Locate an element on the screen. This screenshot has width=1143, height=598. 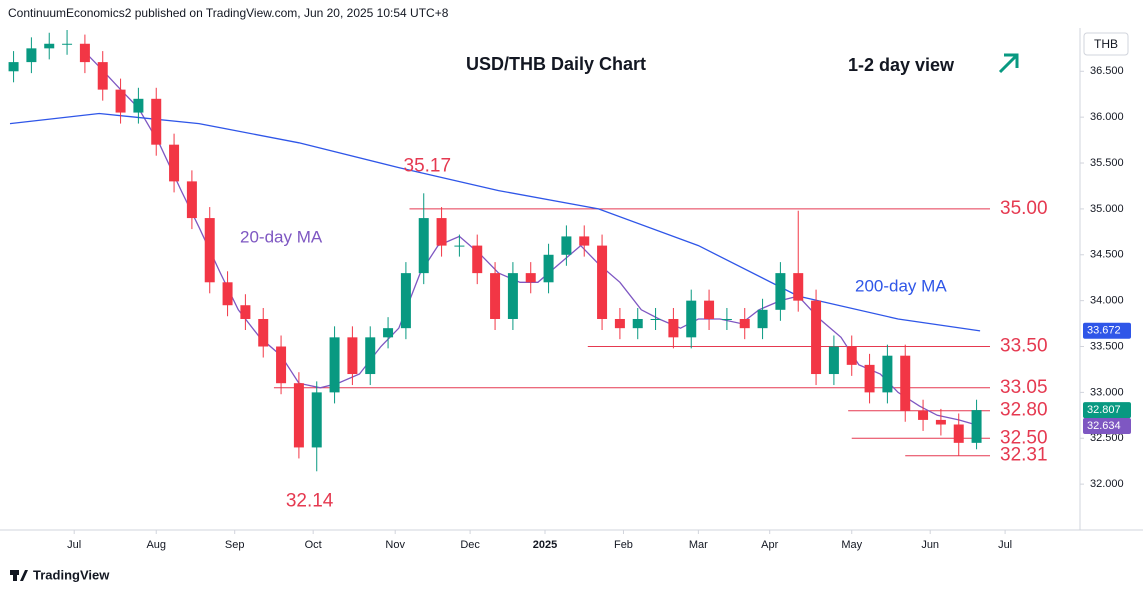
tv-logo is located at coordinates (19, 575).